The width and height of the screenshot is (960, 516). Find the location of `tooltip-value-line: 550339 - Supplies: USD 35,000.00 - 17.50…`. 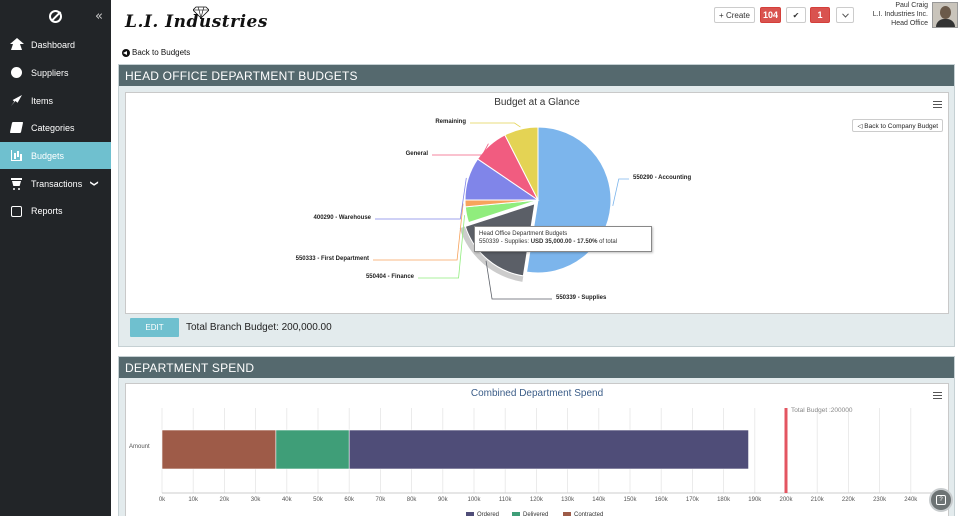

tooltip-value-line: 550339 - Supplies: USD 35,000.00 - 17.50… is located at coordinates (563, 242).